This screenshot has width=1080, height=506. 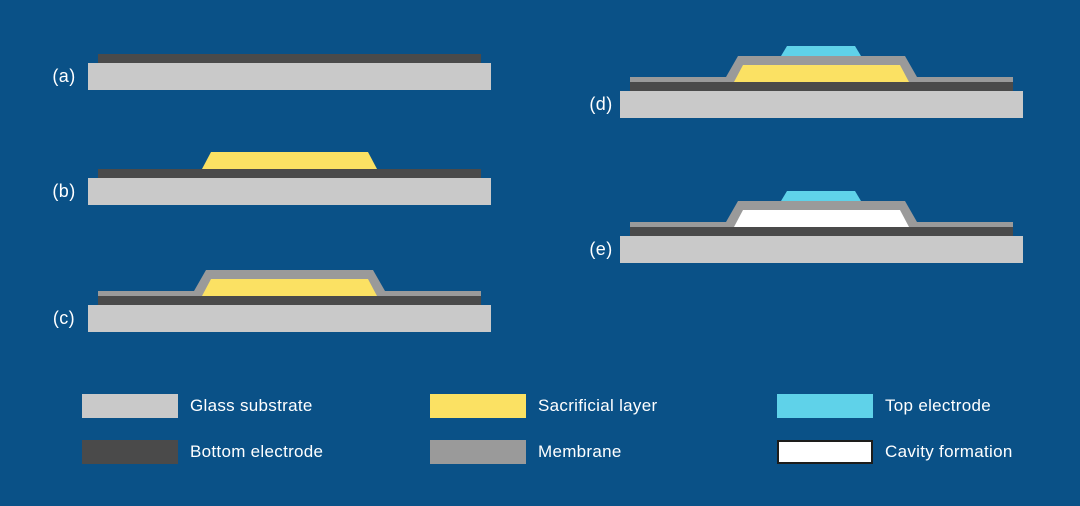 What do you see at coordinates (64, 191) in the screenshot?
I see `step-label-b: (b)` at bounding box center [64, 191].